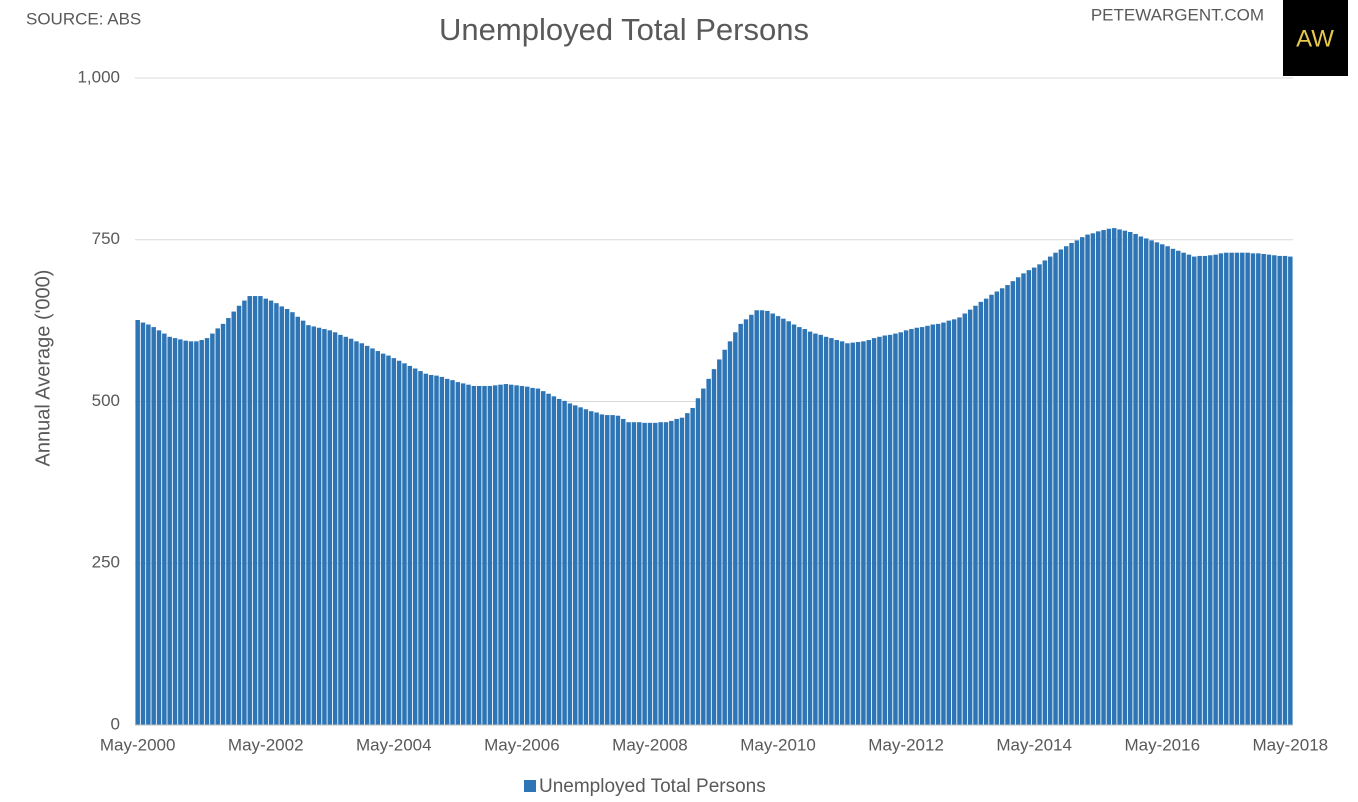 This screenshot has height=802, width=1358. What do you see at coordinates (624, 29) in the screenshot?
I see `chart-title: Unemployed Total Persons` at bounding box center [624, 29].